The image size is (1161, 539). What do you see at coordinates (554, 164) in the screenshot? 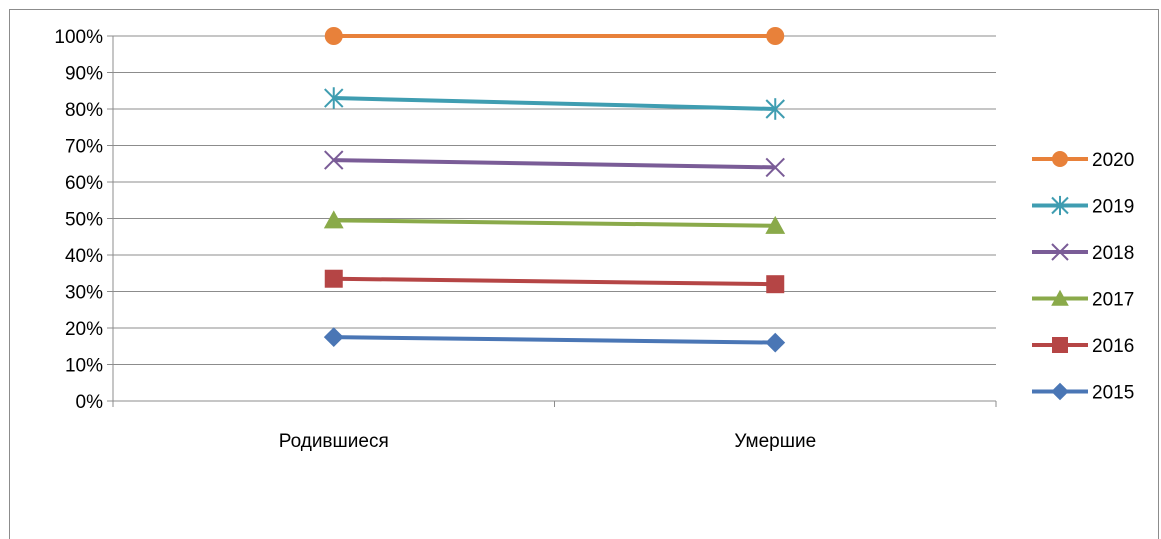
I see `series-line-2018` at bounding box center [554, 164].